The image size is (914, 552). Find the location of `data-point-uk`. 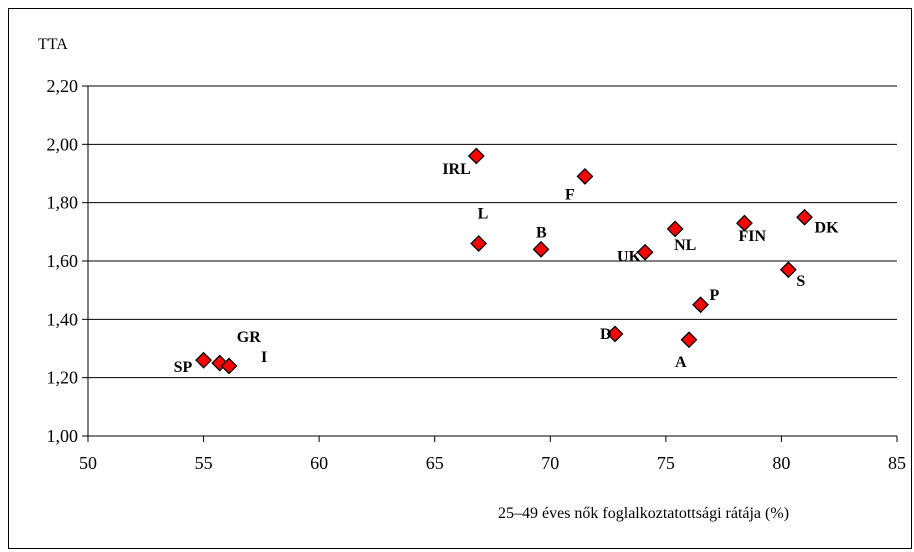

data-point-uk is located at coordinates (645, 252).